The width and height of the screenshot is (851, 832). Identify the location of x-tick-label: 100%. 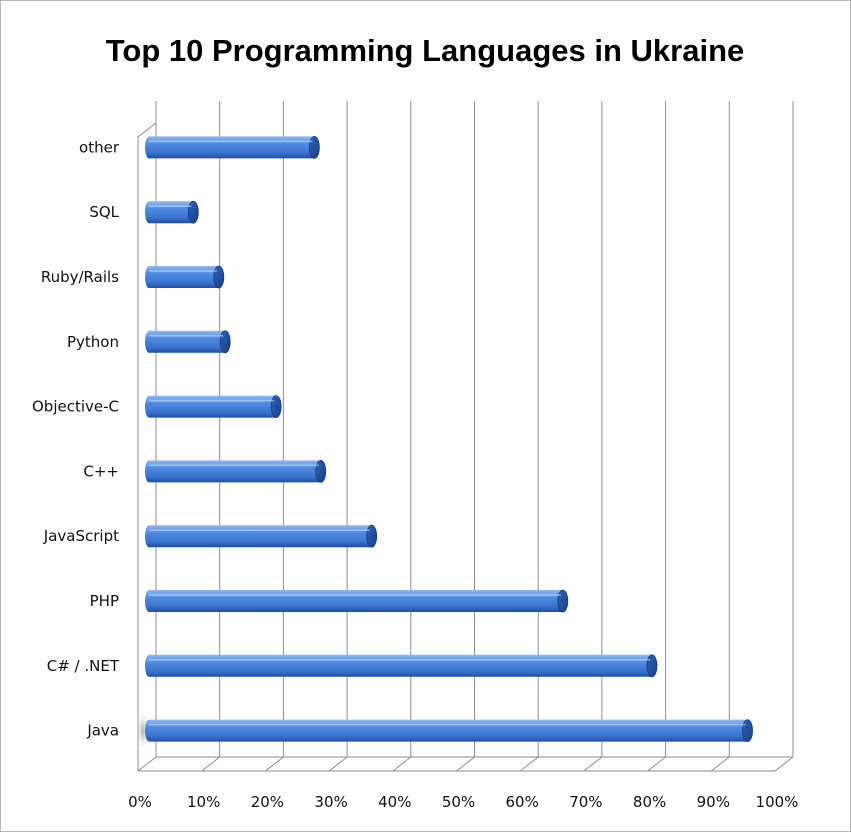
(777, 802).